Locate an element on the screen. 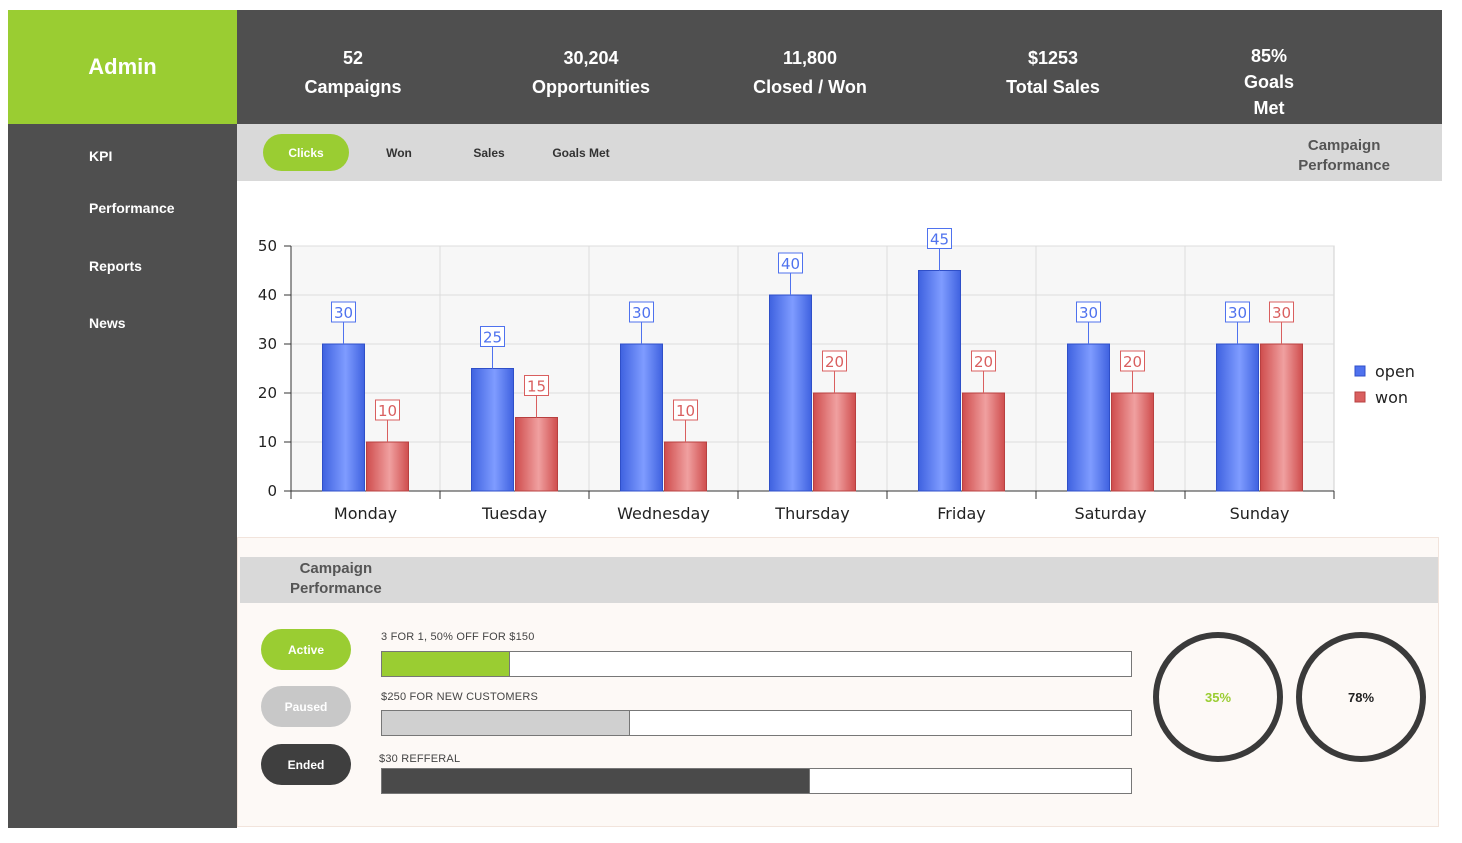 This screenshot has width=1462, height=843. stat-label: Closed / Won is located at coordinates (810, 87).